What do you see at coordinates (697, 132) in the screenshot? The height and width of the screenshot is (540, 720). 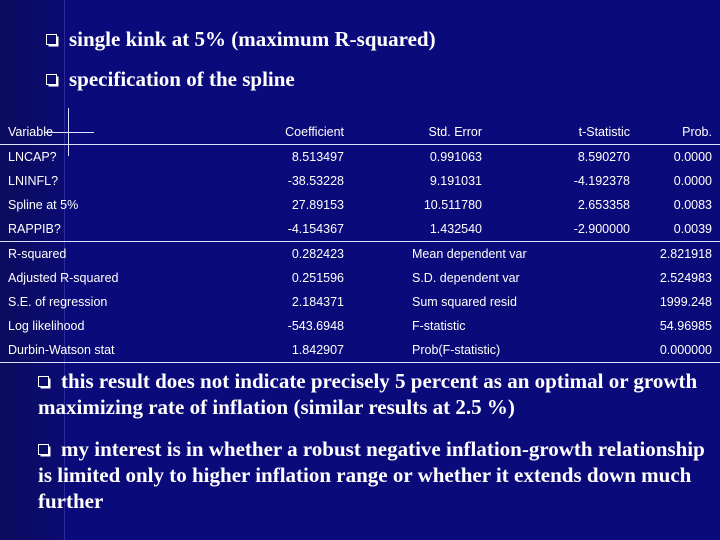 I see `header-prob: Prob.` at bounding box center [697, 132].